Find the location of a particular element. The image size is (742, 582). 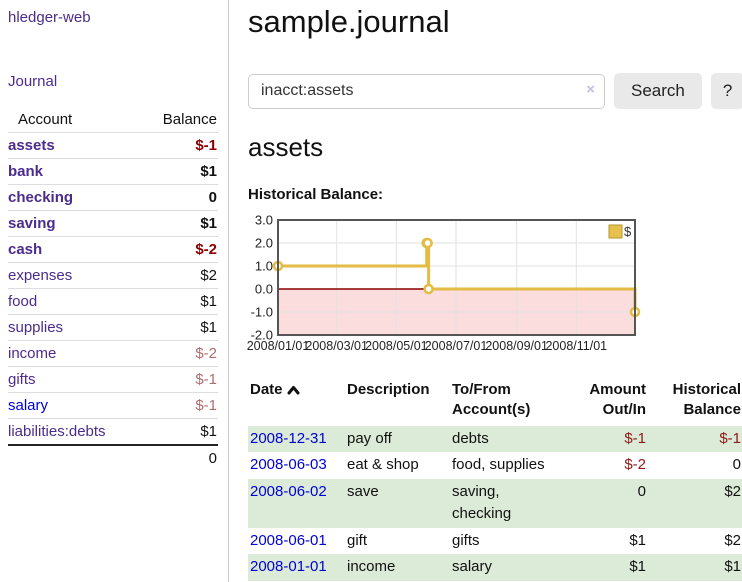

transaction-accounts: debts is located at coordinates (470, 438).